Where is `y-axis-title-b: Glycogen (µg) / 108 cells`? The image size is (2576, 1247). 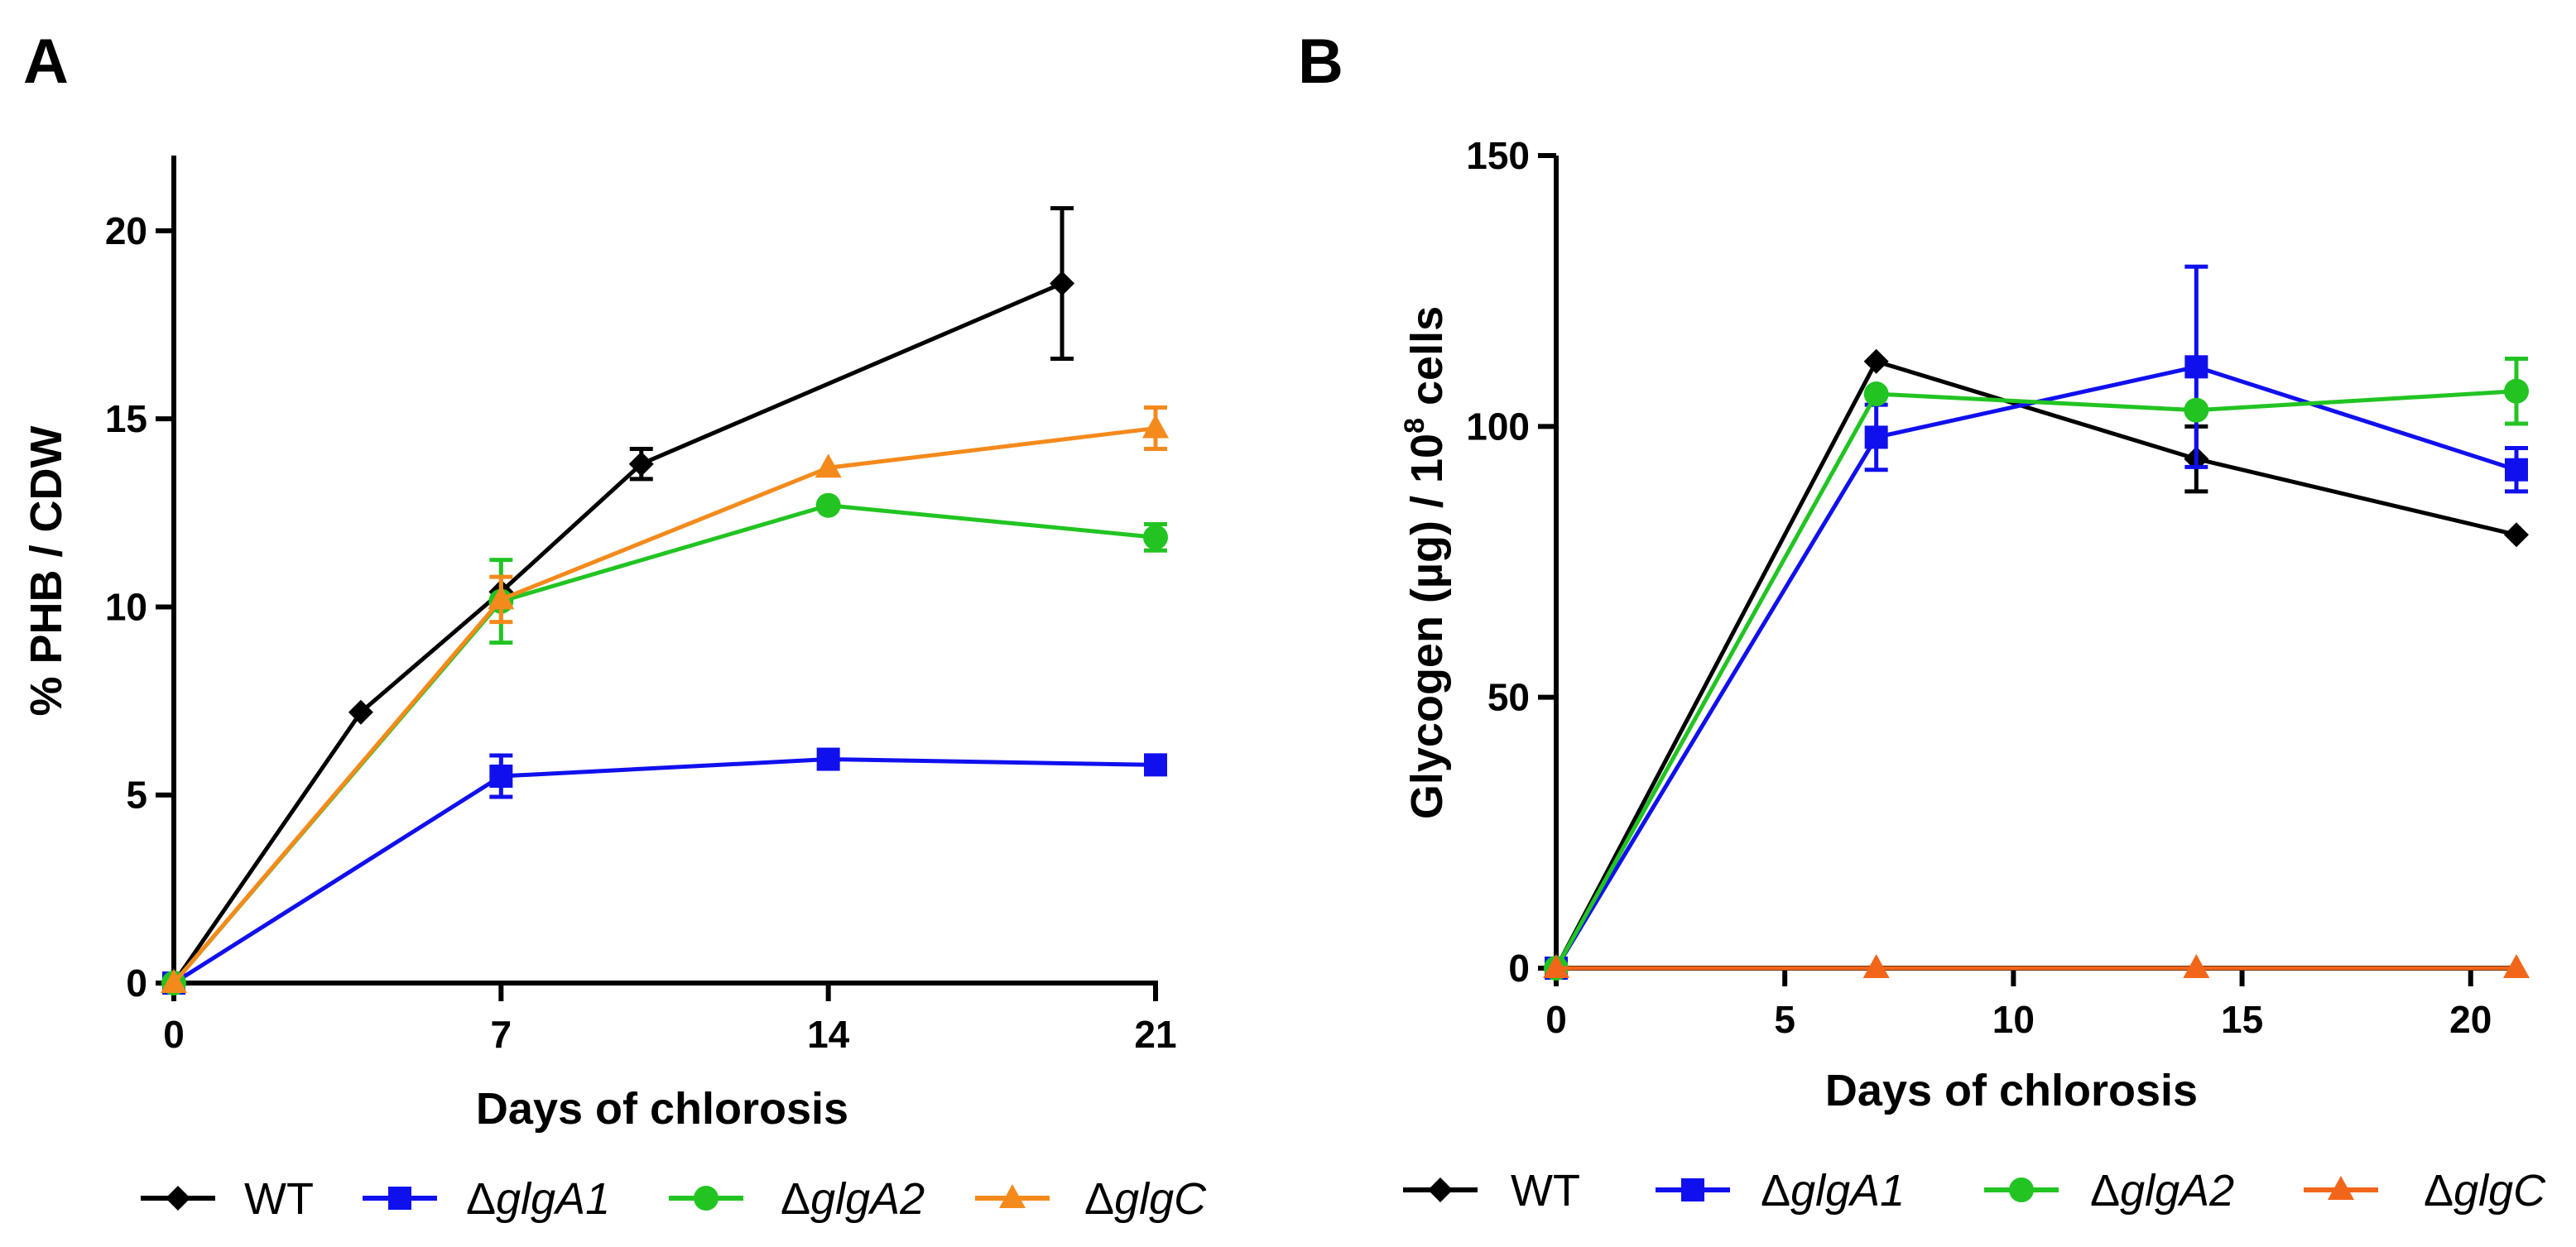
y-axis-title-b: Glycogen (µg) / 108 cells is located at coordinates (1425, 562).